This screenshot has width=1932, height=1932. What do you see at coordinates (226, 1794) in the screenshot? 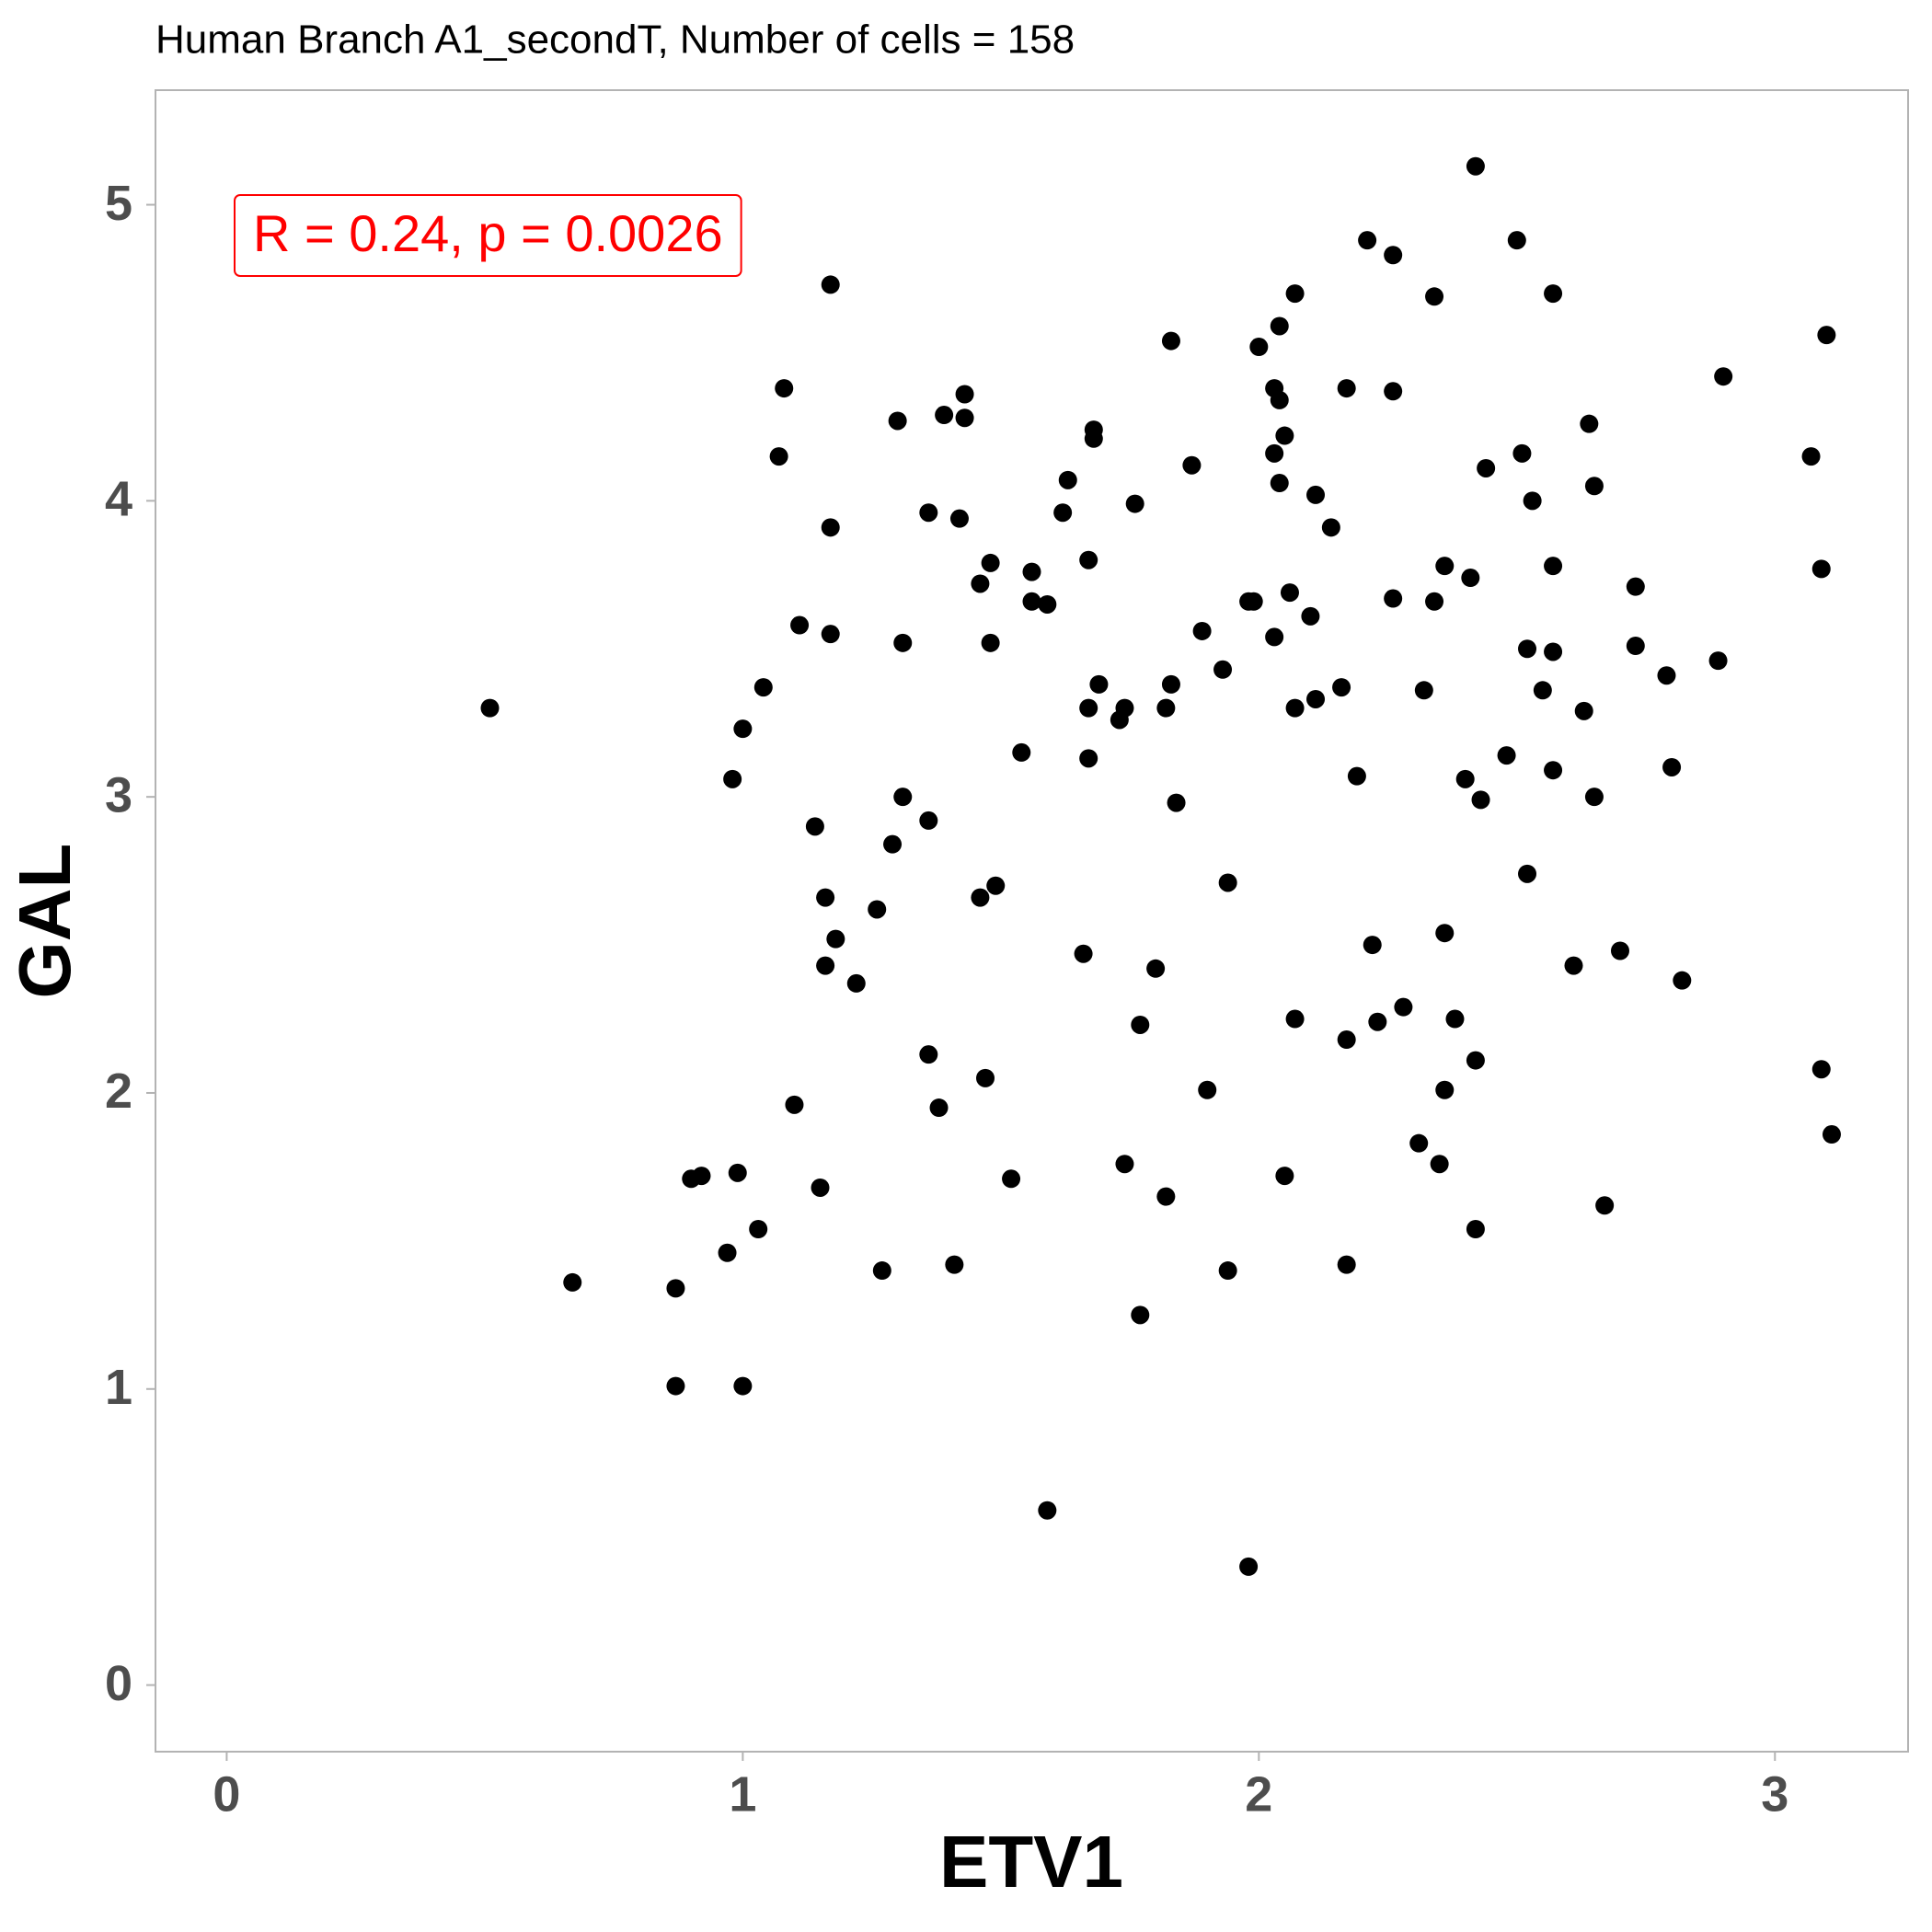
I see `x-tick-label: 0` at bounding box center [226, 1794].